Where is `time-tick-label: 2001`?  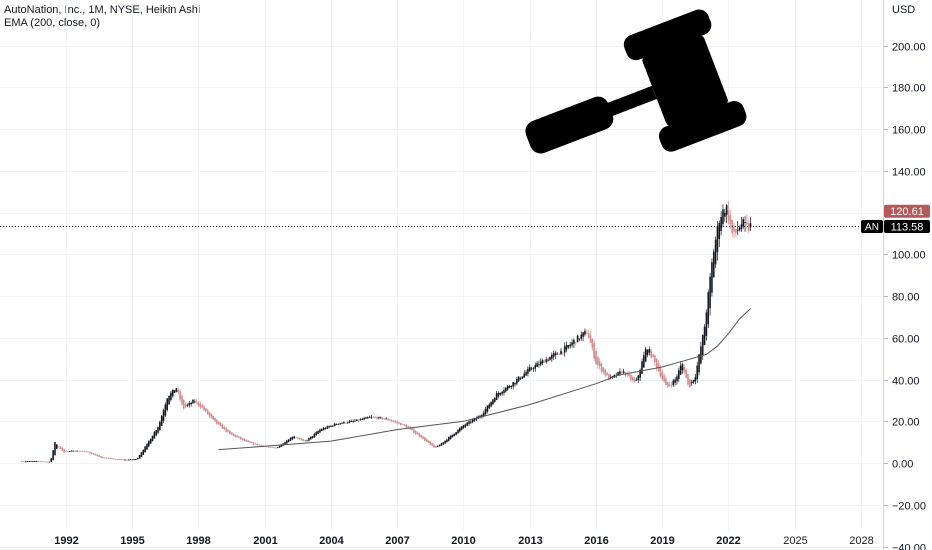
time-tick-label: 2001 is located at coordinates (265, 541).